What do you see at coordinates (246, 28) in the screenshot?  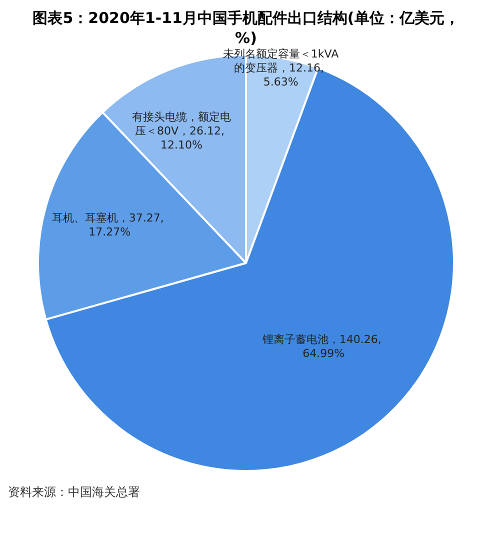 I see `chart-title: 图表5：2020年1-11月中国手机配件出口结构(单位：亿美元，%)` at bounding box center [246, 28].